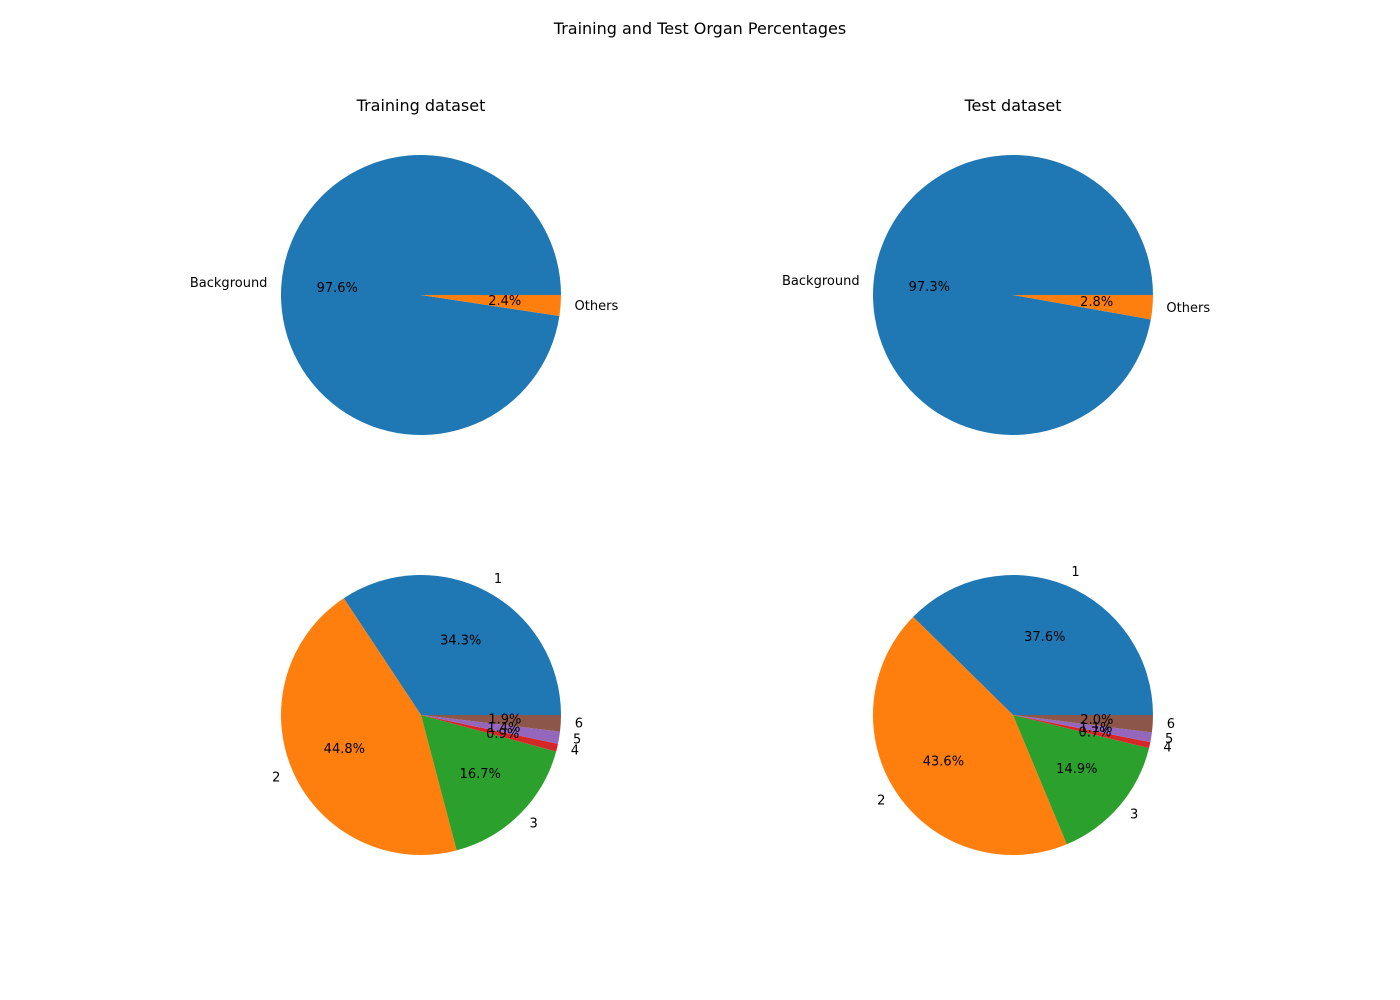 Image resolution: width=1400 pixels, height=1000 pixels. Describe the element at coordinates (480, 774) in the screenshot. I see `pie-percent-label: 16.7%` at that location.